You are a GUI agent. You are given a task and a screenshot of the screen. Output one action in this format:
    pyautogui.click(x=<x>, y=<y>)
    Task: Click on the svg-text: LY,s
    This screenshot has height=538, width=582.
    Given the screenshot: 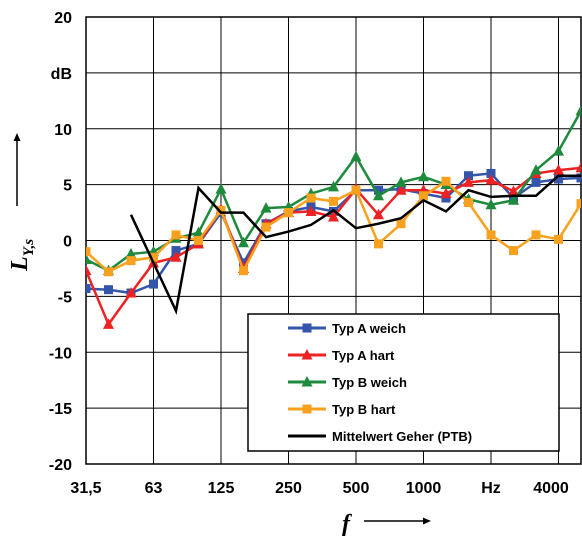 What is the action you would take?
    pyautogui.click(x=22, y=255)
    